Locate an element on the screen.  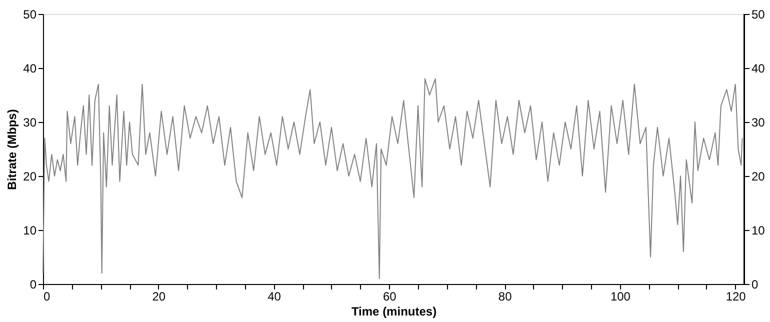
y2-tick-label: 0 is located at coordinates (755, 285).